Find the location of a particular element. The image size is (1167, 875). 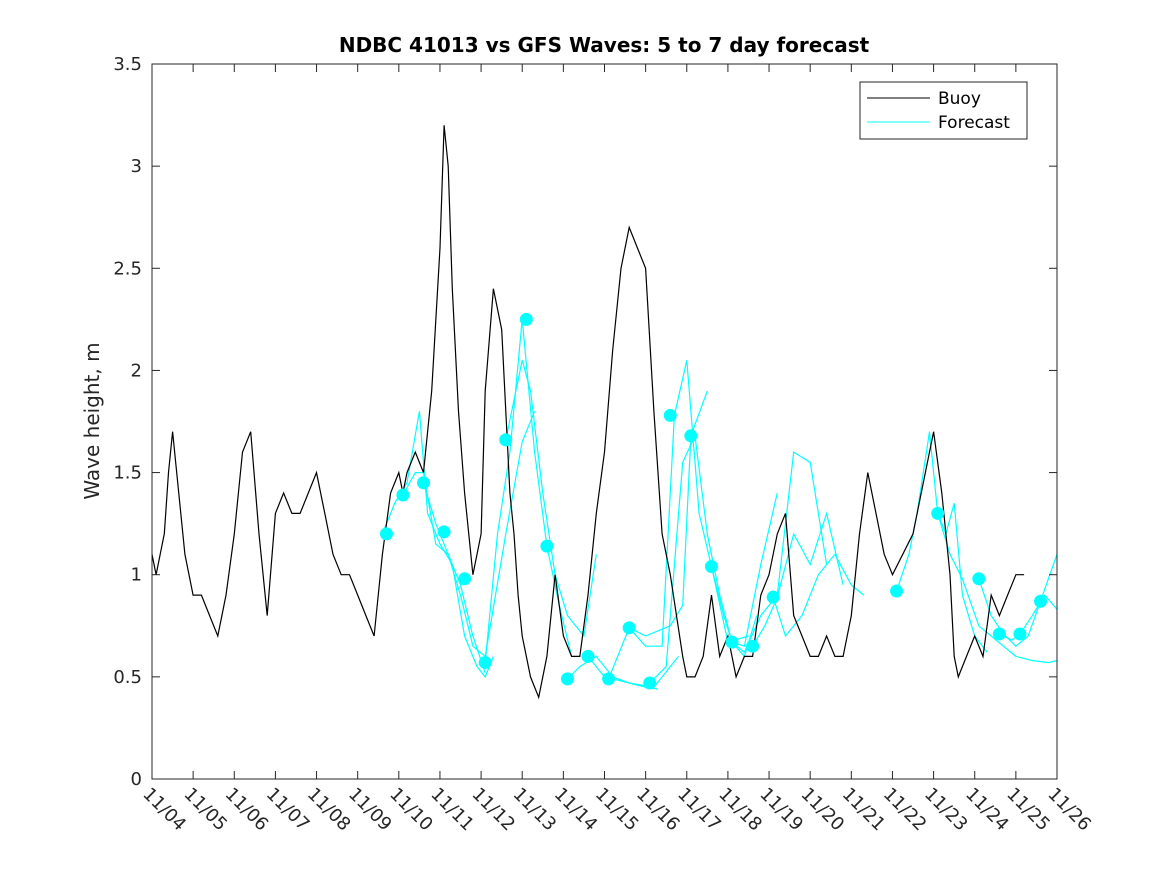

y-tick-label: 3.5 is located at coordinates (127, 64).